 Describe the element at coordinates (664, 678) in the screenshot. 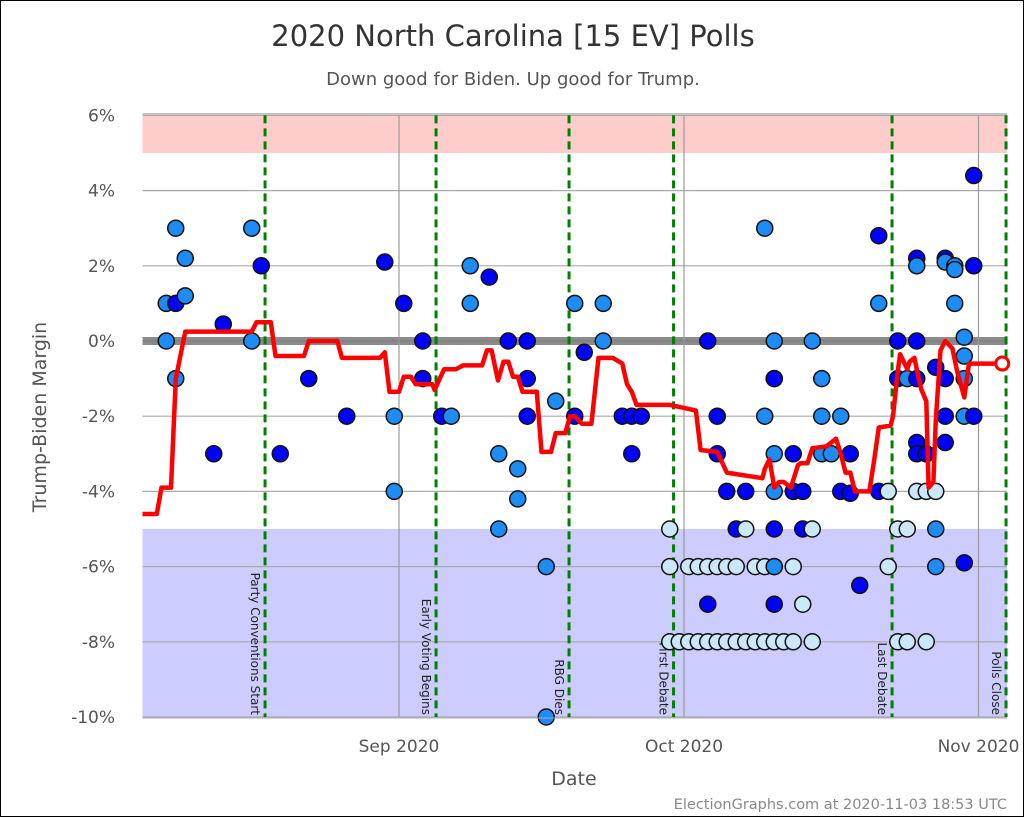

I see `event-label: First Debate` at that location.